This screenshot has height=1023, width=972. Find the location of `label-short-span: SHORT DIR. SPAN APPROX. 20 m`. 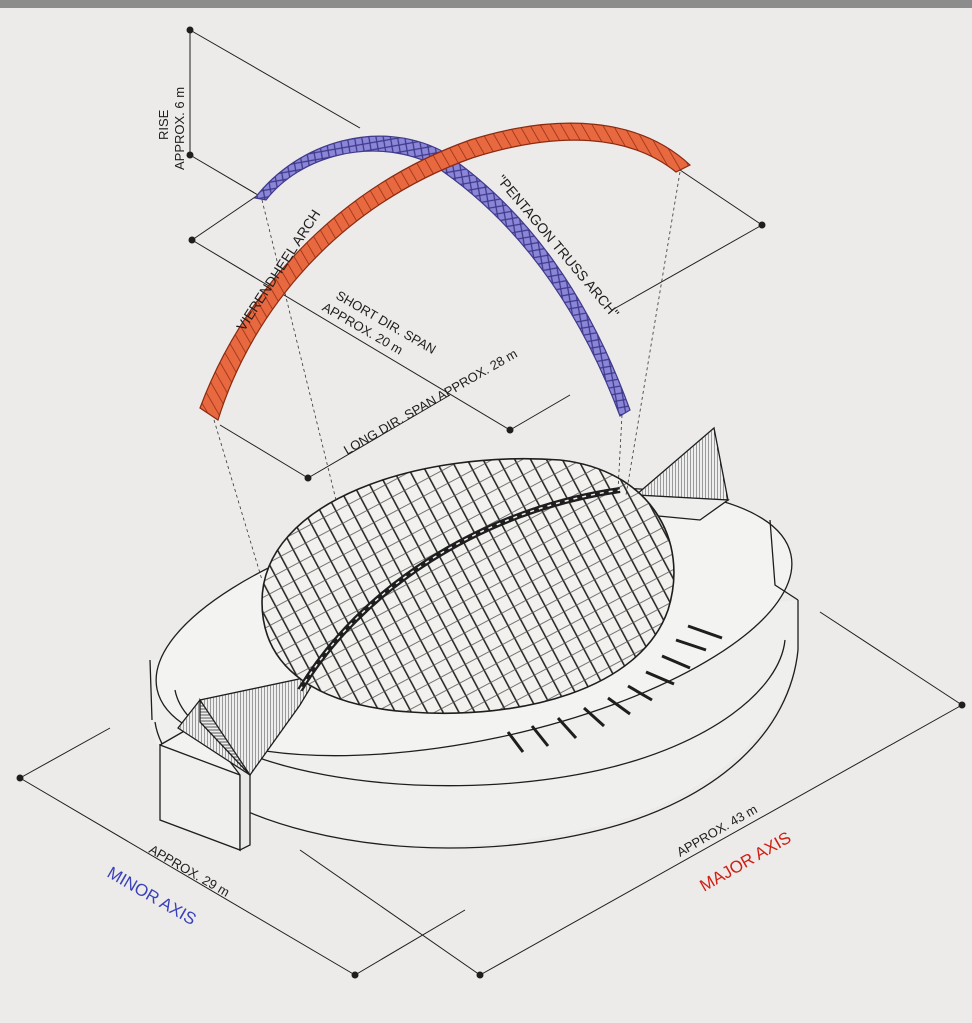

label-short-span: SHORT DIR. SPAN APPROX. 20 m is located at coordinates (379, 323).